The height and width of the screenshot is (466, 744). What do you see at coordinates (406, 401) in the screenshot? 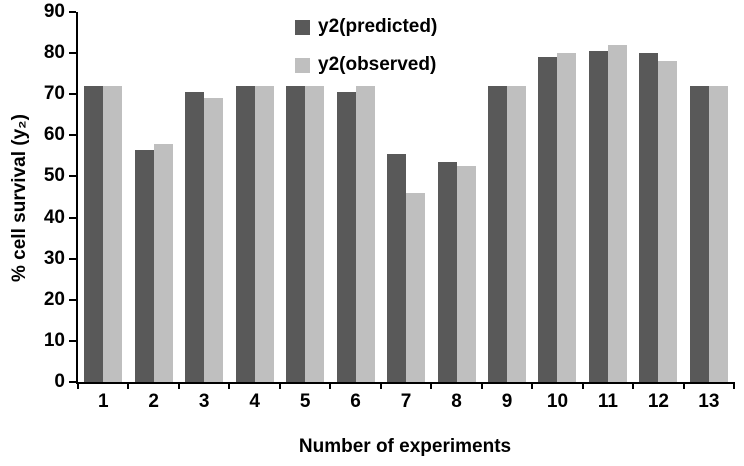
I see `x-tick-label: 7` at bounding box center [406, 401].